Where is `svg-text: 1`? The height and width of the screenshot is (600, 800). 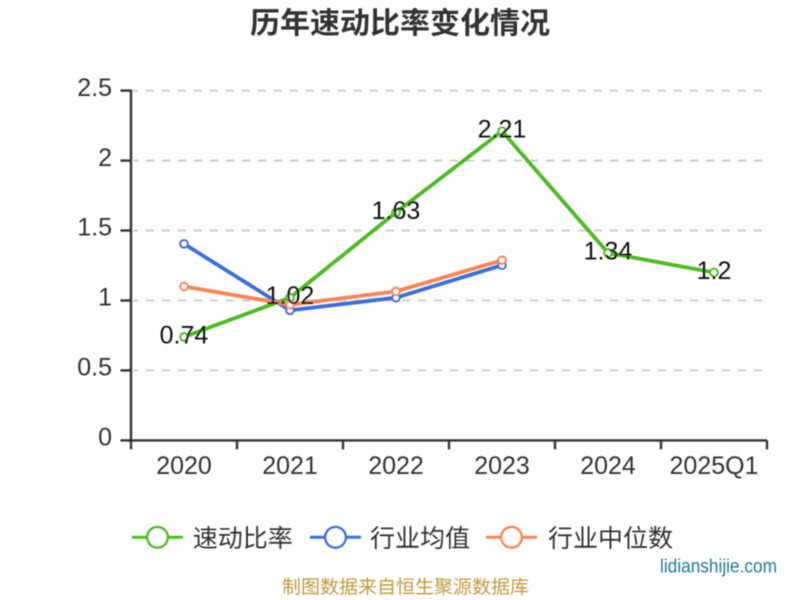 svg-text: 1 is located at coordinates (105, 298).